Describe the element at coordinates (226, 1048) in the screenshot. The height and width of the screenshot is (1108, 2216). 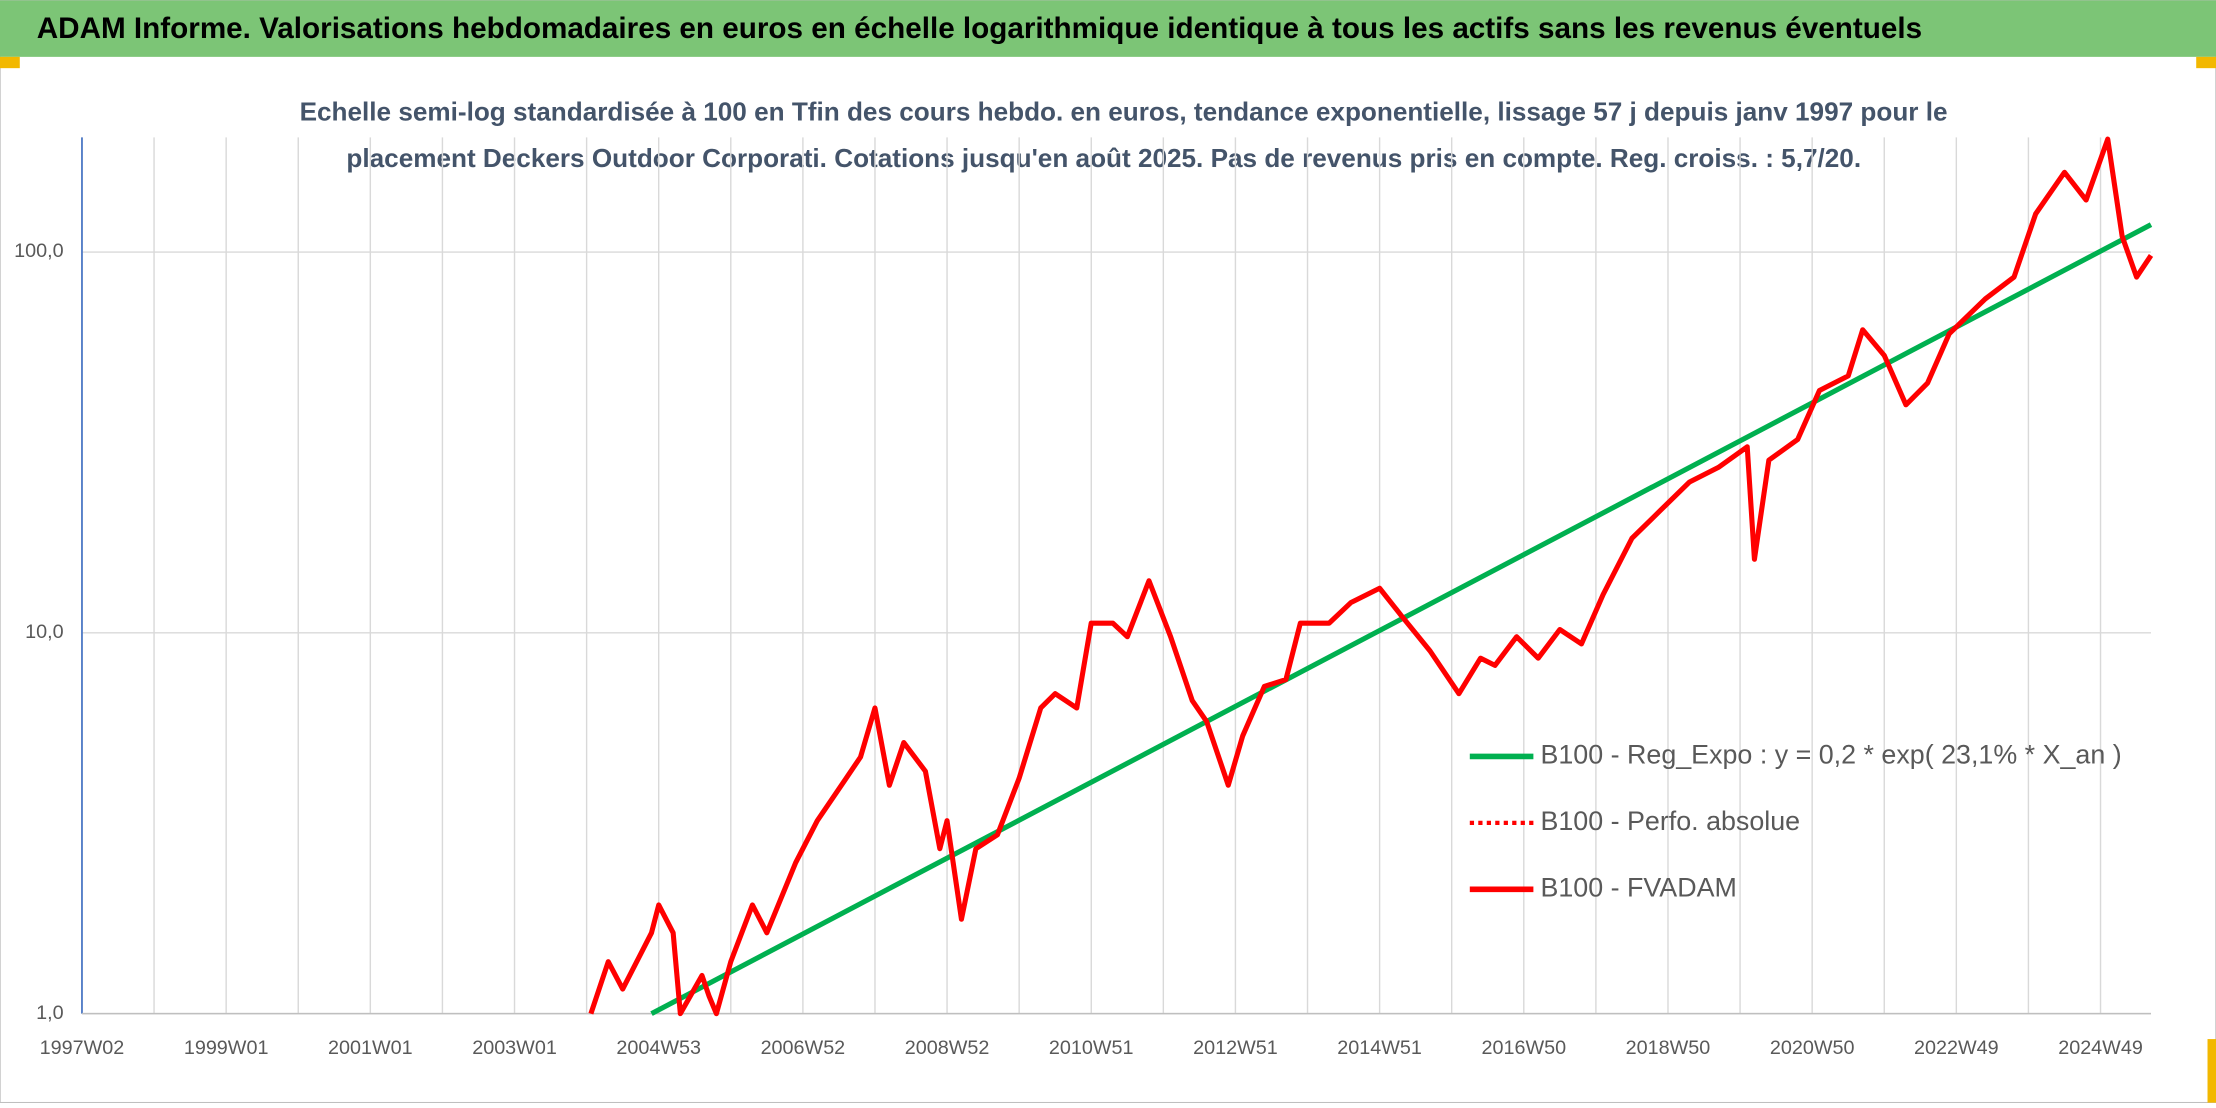
I see `x-tick-label: 1999W01` at that location.